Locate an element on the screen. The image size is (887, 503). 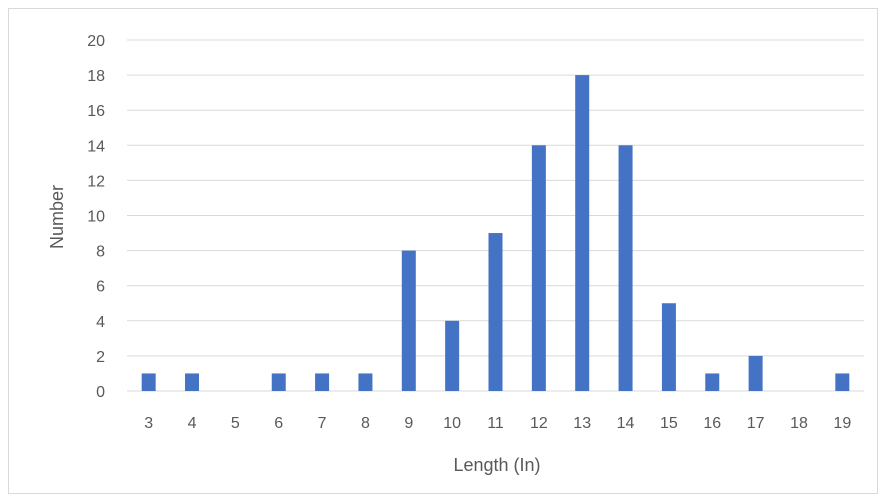
x-tick-label: 11 is located at coordinates (495, 423).